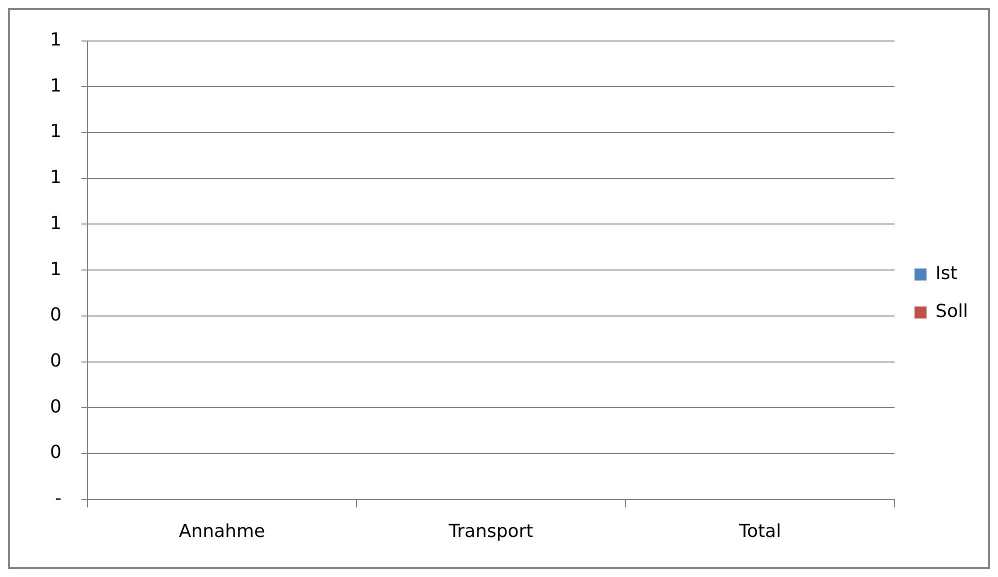 The width and height of the screenshot is (998, 577). What do you see at coordinates (952, 311) in the screenshot?
I see `legend-label: Soll` at bounding box center [952, 311].